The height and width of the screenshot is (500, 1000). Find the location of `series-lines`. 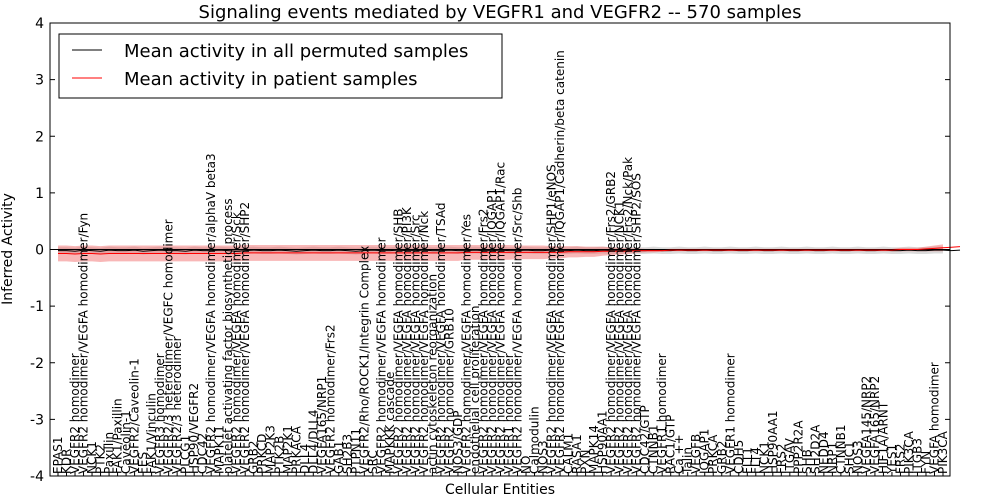

series-lines is located at coordinates (509, 250).